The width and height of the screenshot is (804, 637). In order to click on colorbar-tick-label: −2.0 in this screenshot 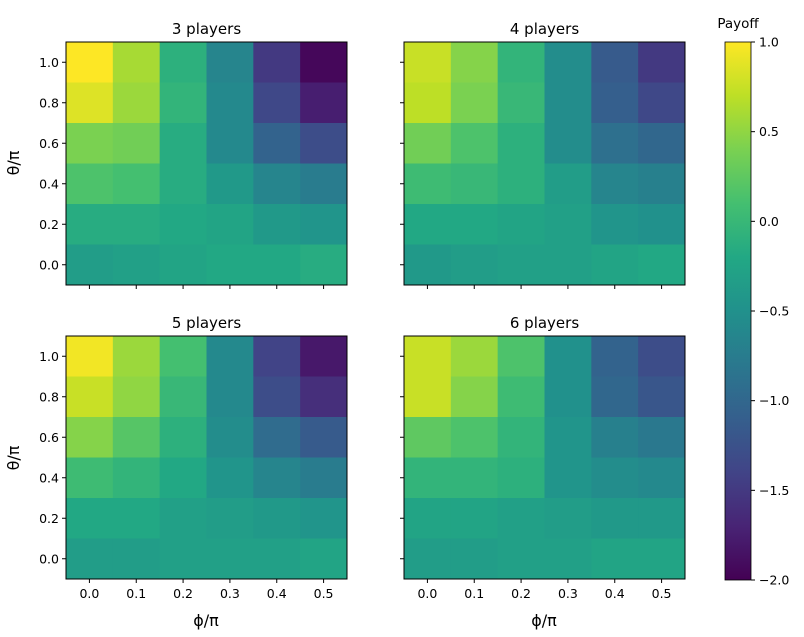, I will do `click(774, 580)`.